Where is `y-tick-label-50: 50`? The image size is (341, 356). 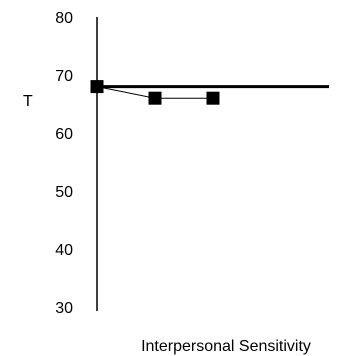
y-tick-label-50: 50 is located at coordinates (64, 192).